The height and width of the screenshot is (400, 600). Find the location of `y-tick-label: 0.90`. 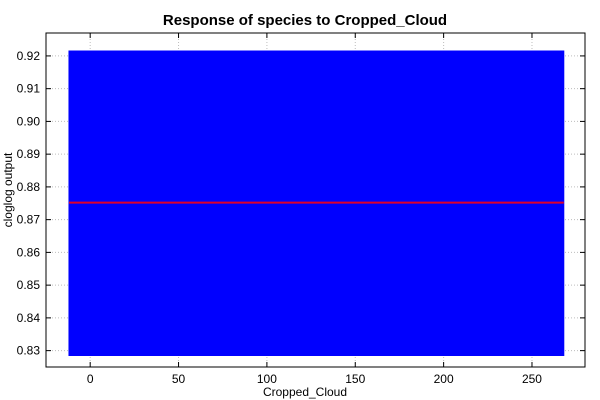

y-tick-label: 0.90 is located at coordinates (29, 121).